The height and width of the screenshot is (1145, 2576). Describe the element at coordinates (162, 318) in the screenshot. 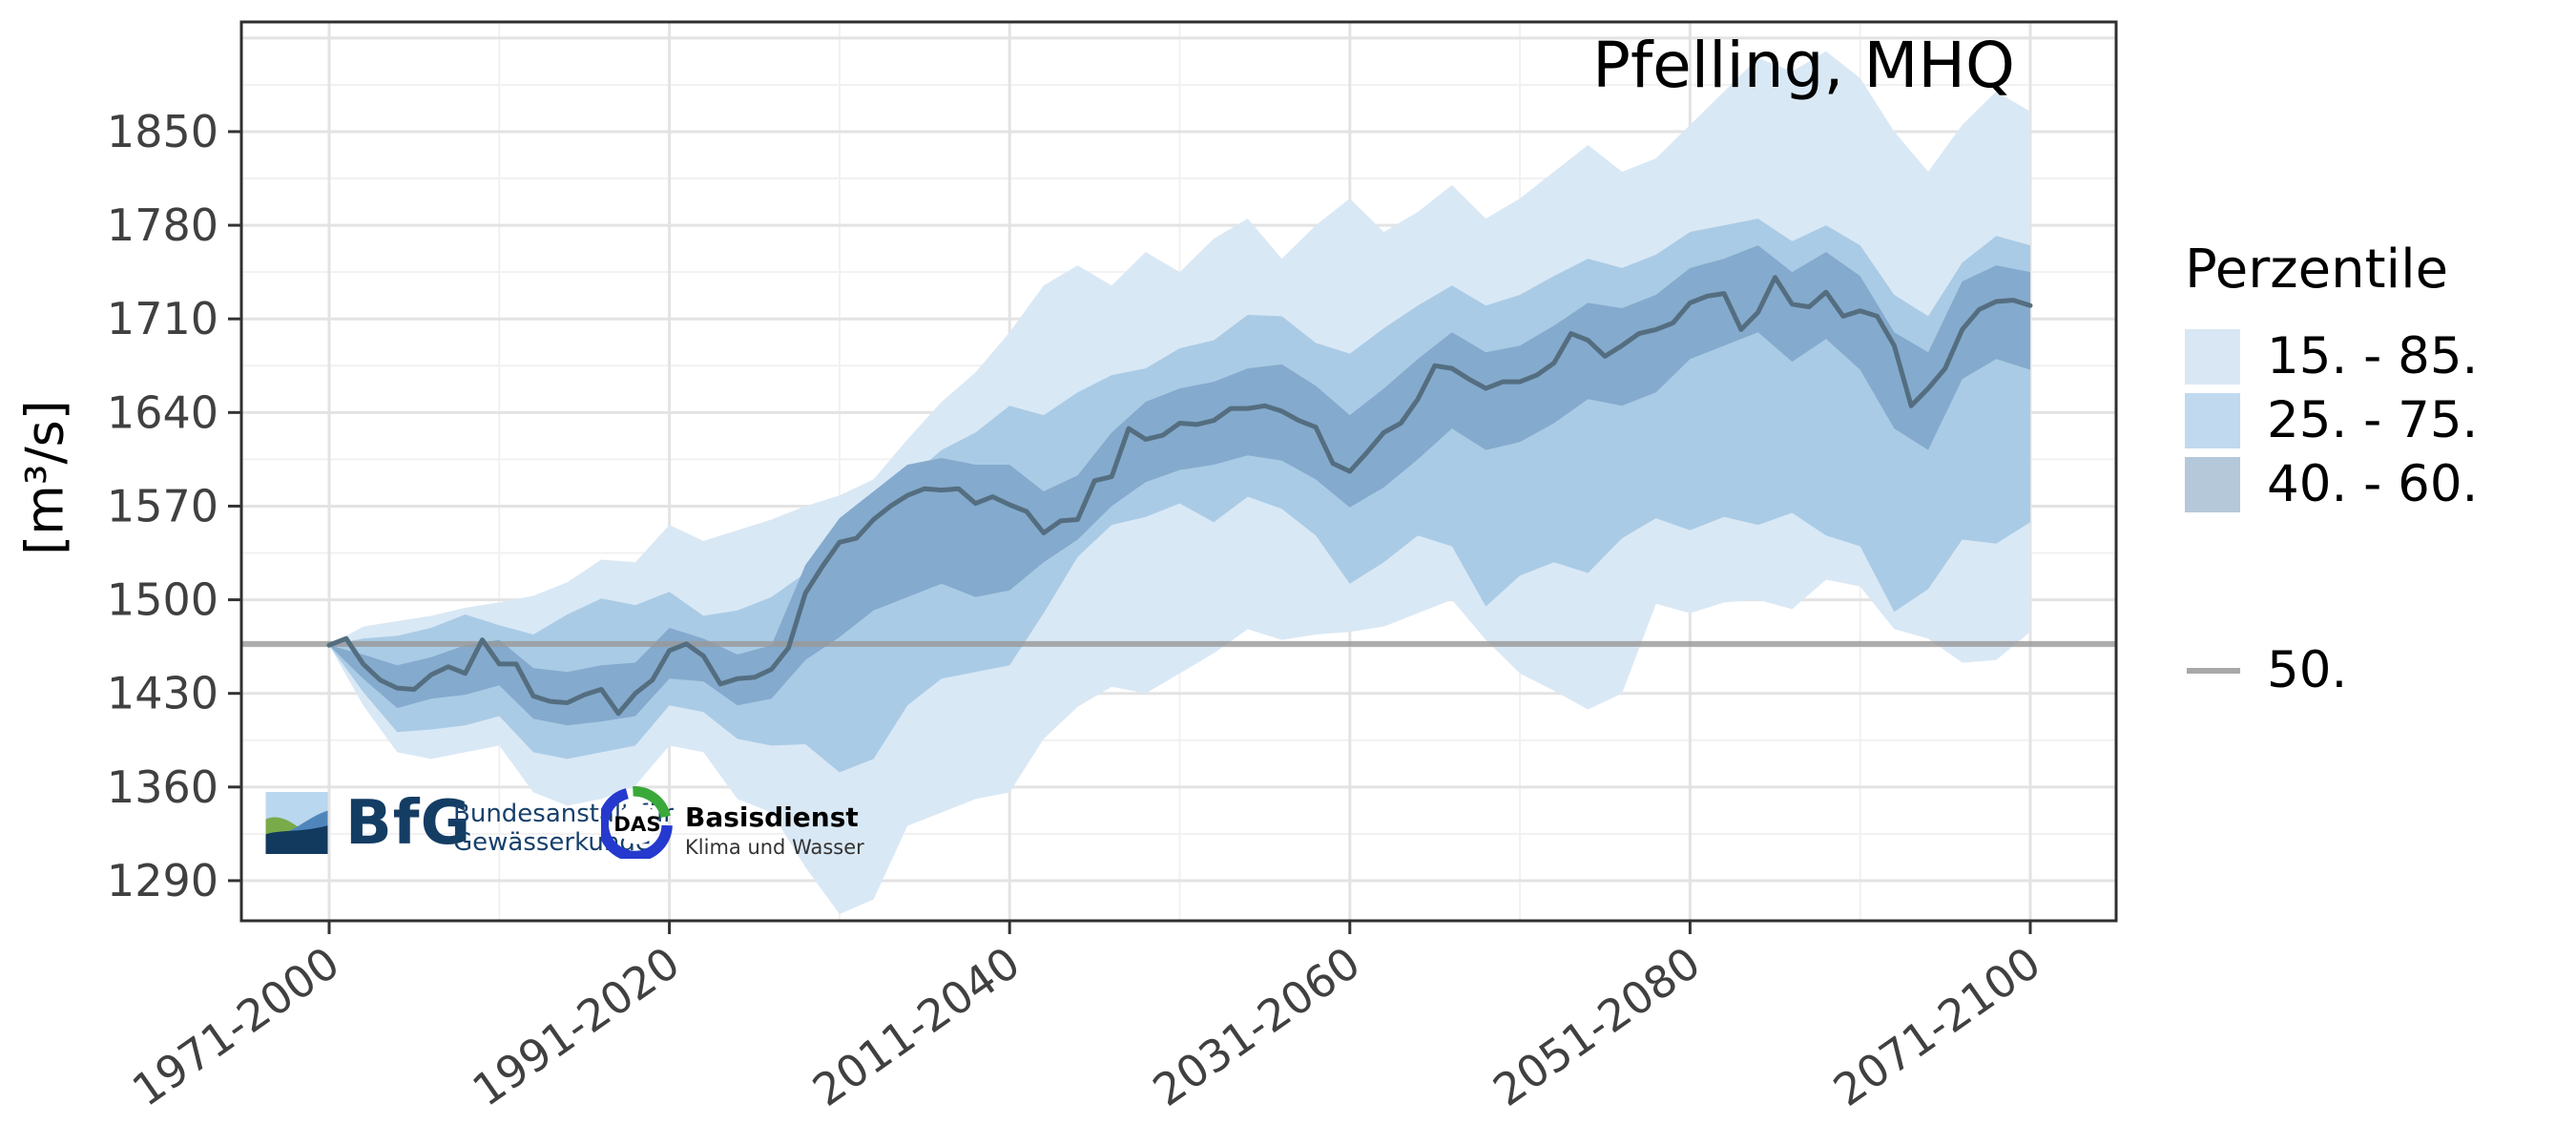

I see `y-tick-label: 1710` at that location.